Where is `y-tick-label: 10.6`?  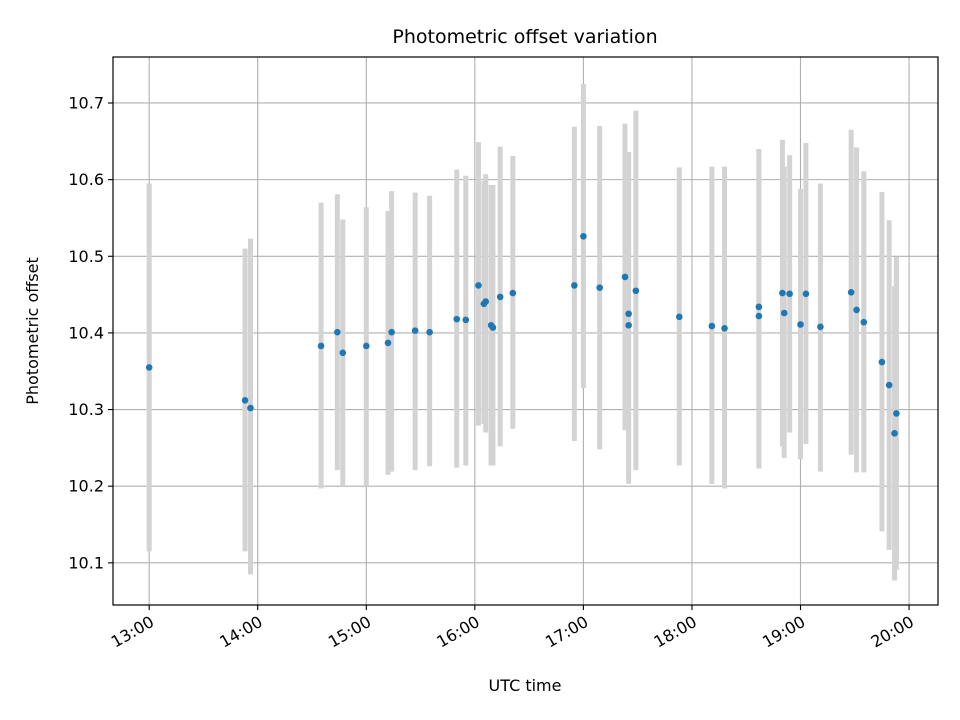 y-tick-label: 10.6 is located at coordinates (86, 179).